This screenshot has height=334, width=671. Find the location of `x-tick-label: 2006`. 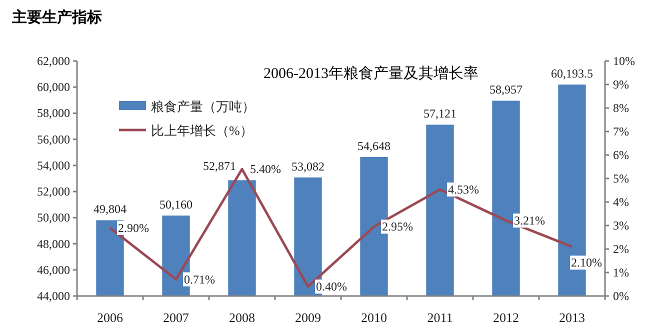

x-tick-label: 2006 is located at coordinates (110, 317).